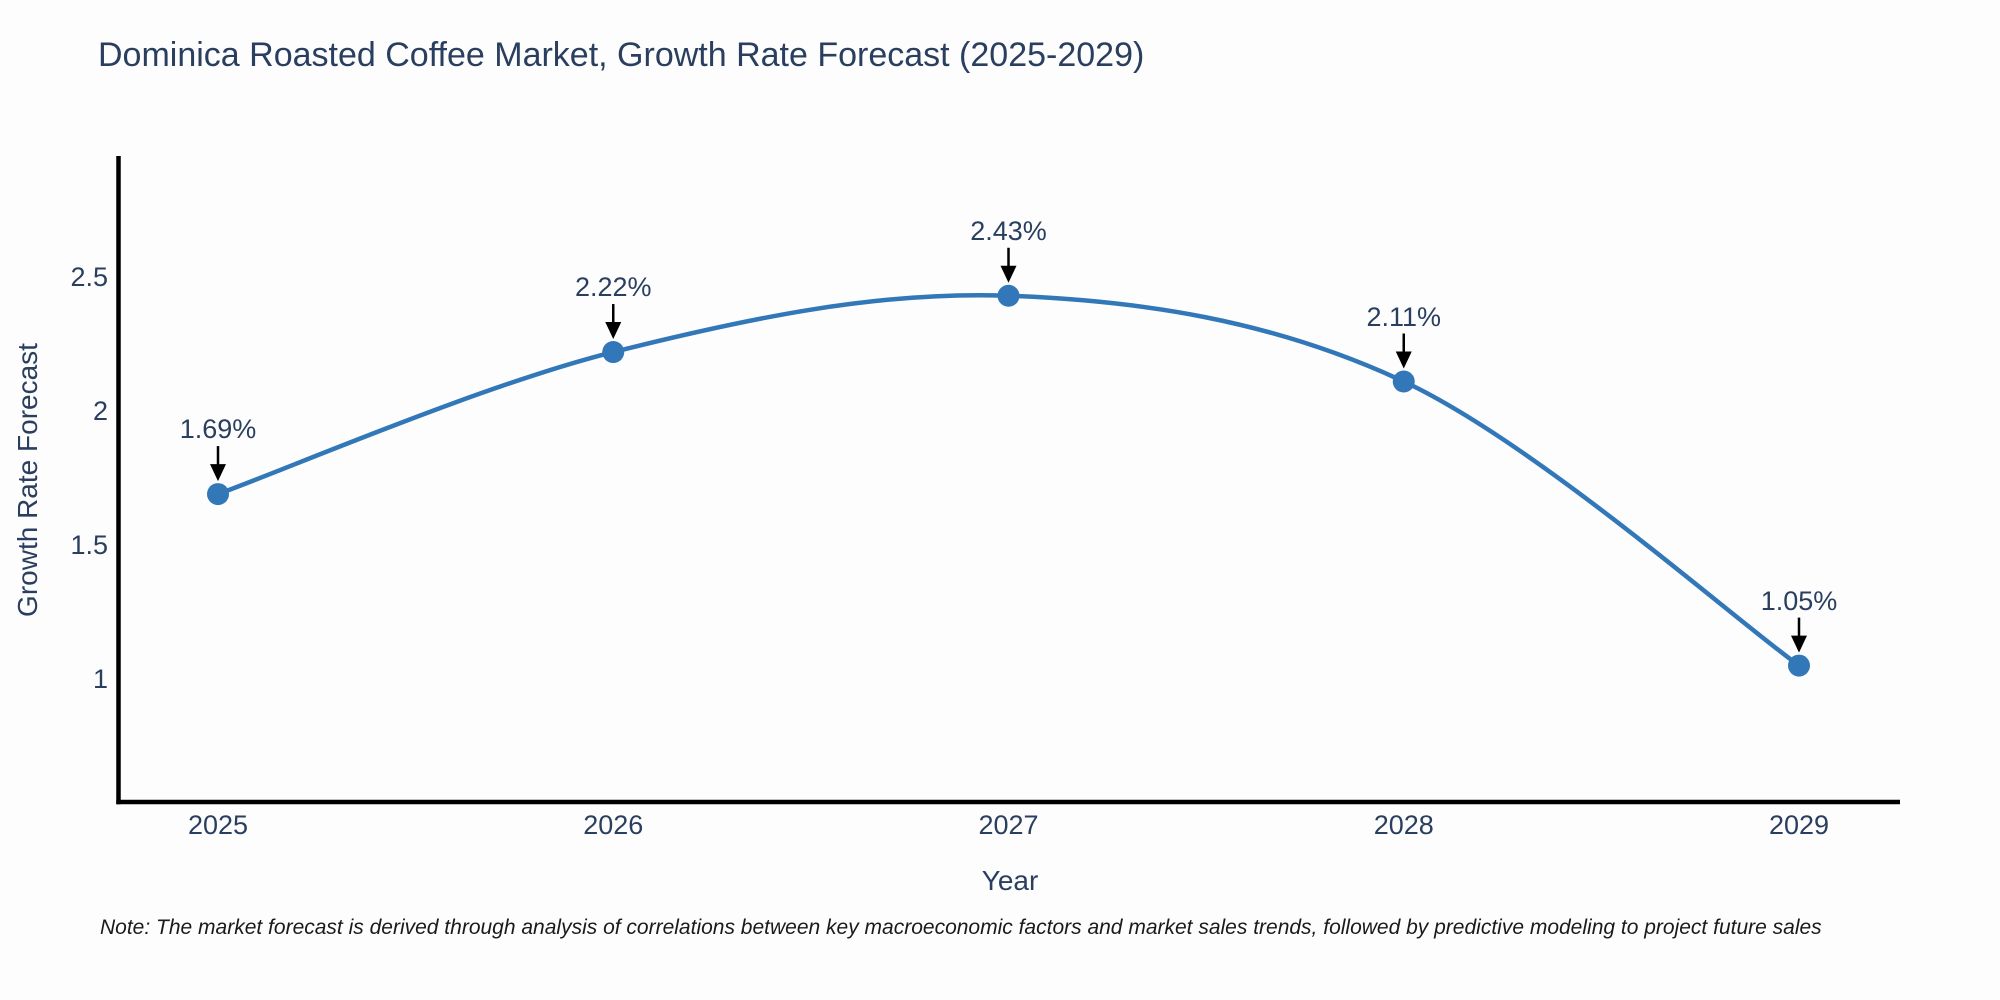 Image resolution: width=2000 pixels, height=1000 pixels. I want to click on y-tick-label: 1.5, so click(89, 545).